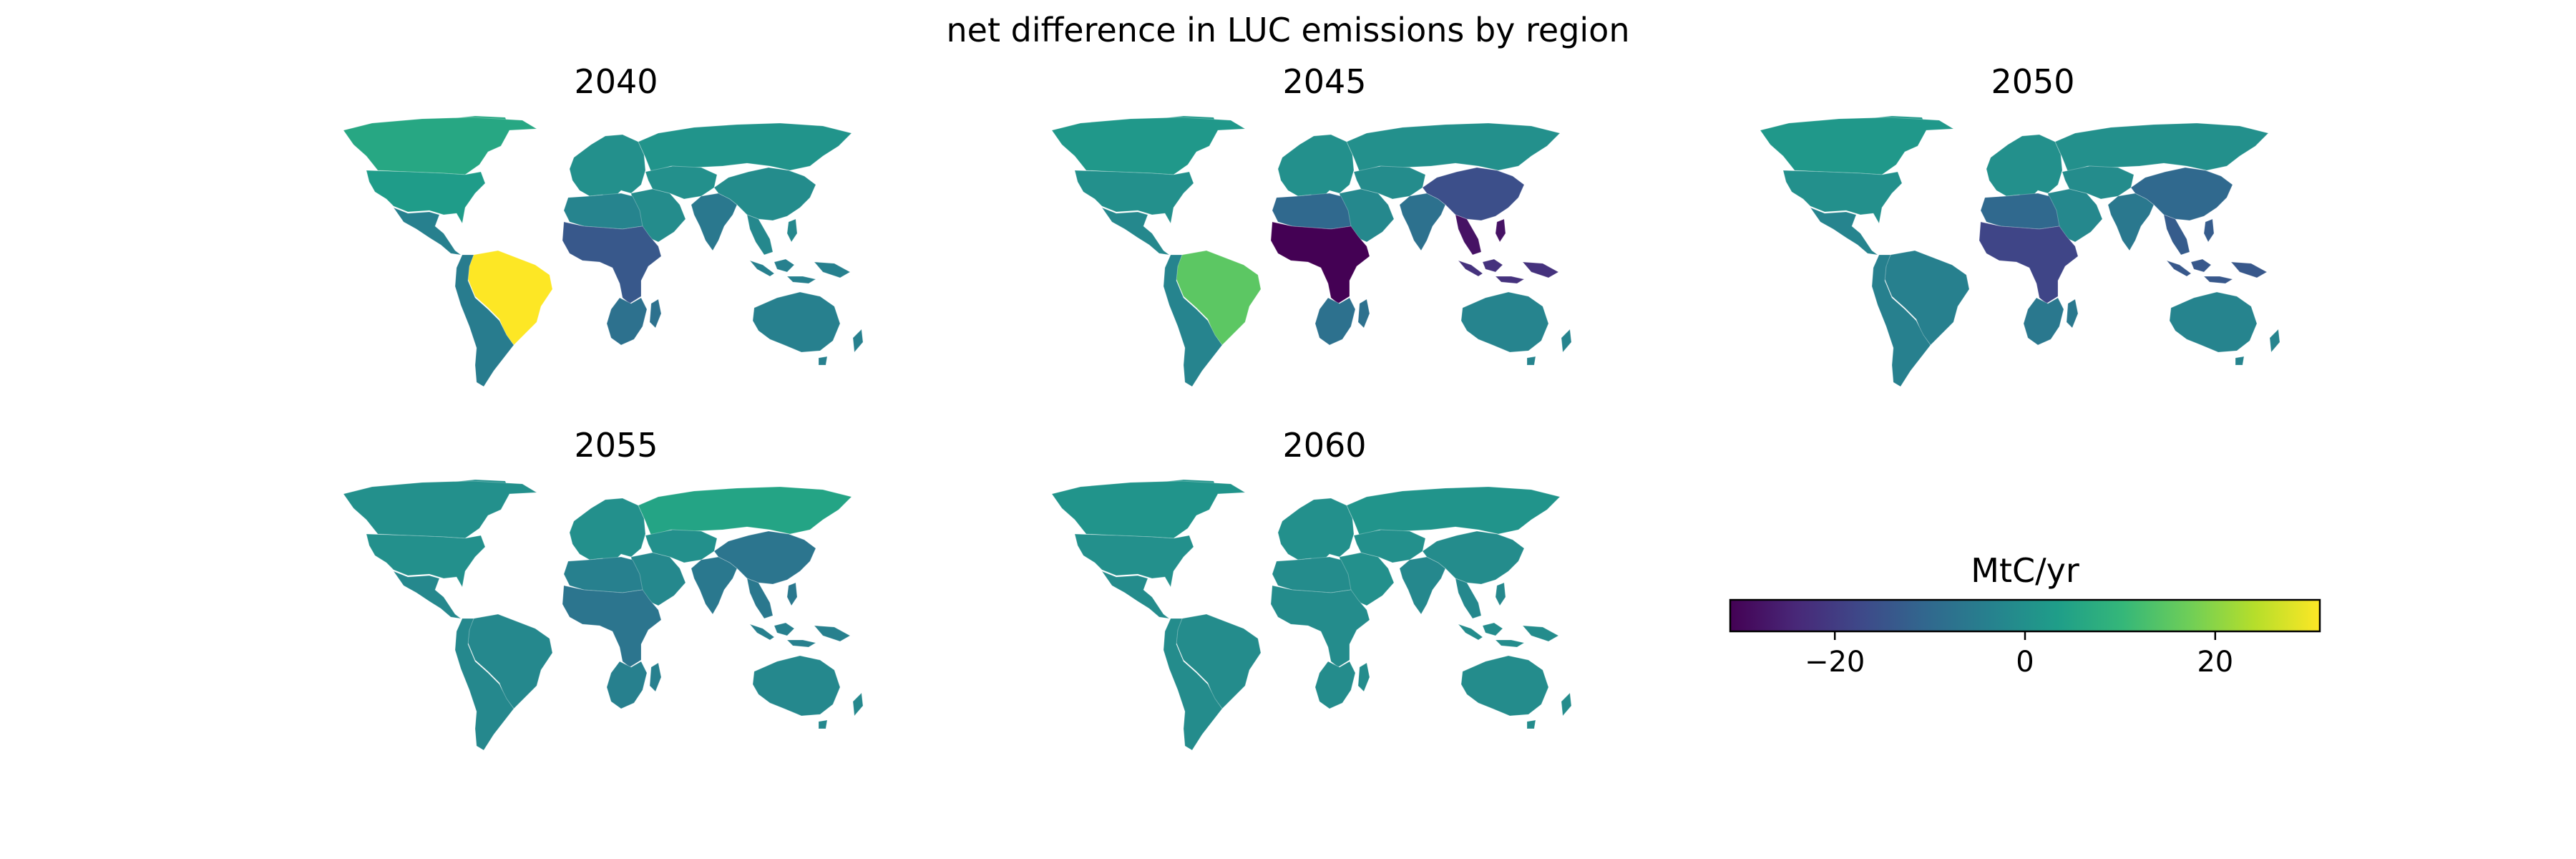 This screenshot has width=2576, height=859. I want to click on map-panel-2055: 2055, so click(603, 588).